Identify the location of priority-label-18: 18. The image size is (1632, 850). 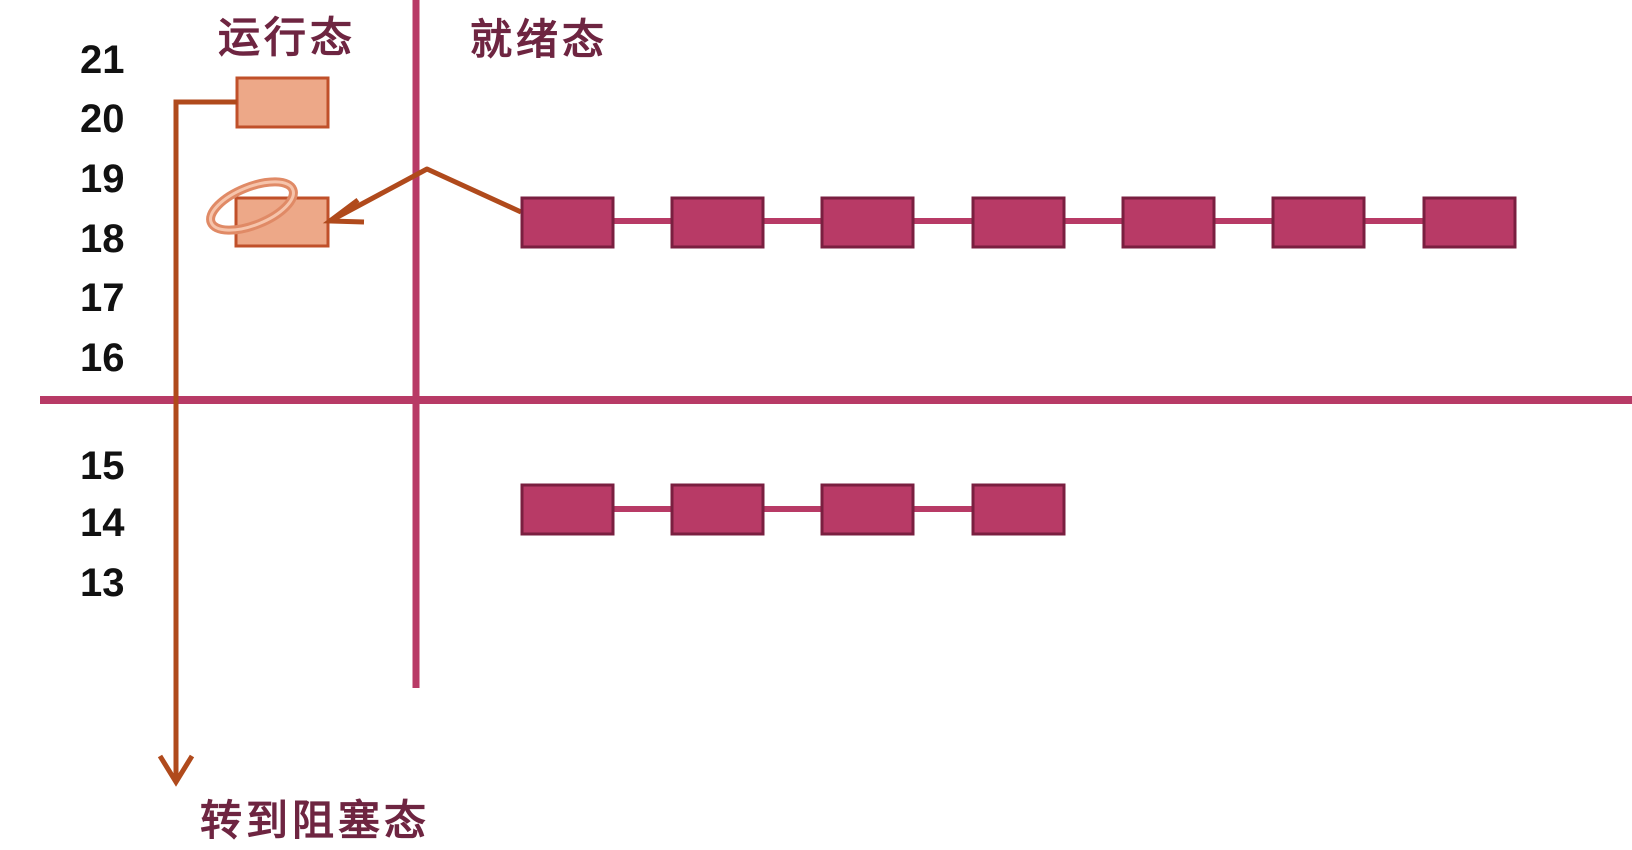
(102, 239).